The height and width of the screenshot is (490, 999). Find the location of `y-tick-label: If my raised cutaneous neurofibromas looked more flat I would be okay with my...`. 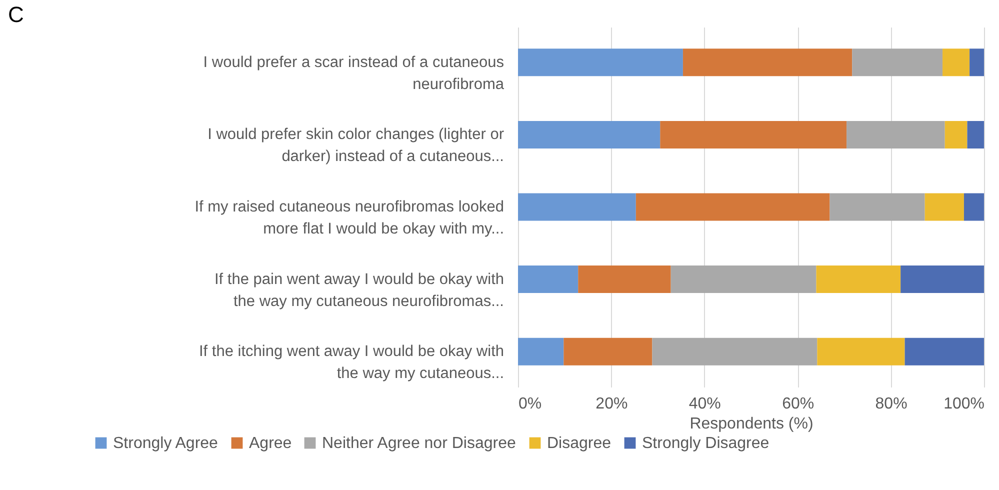

y-tick-label: If my raised cutaneous neurofibromas looked more flat I would be okay with my... is located at coordinates (349, 218).